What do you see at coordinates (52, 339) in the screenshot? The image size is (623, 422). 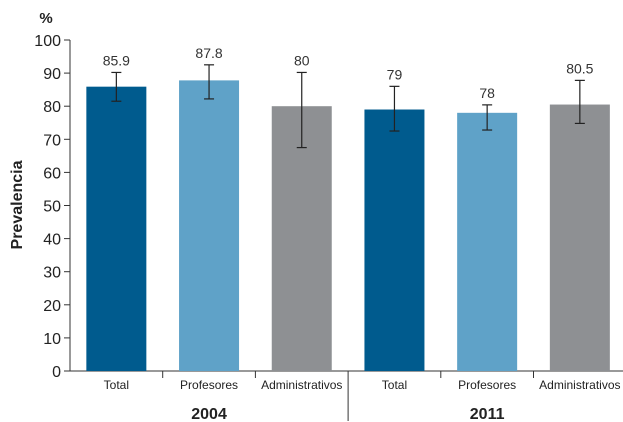 I see `y-tick-label: 10` at bounding box center [52, 339].